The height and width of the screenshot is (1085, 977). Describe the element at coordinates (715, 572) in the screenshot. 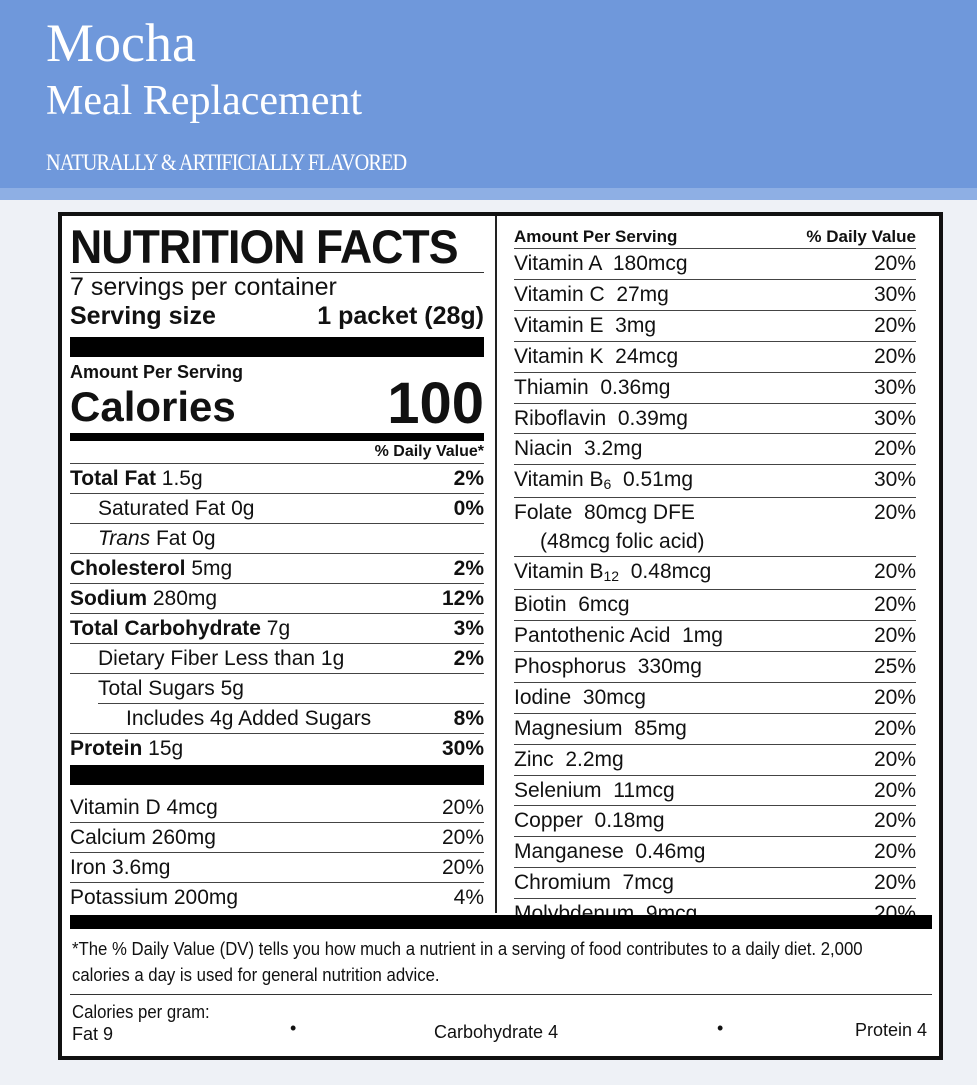

I see `vitamin-row-b12: Vitamin B12 0.48mcg 20%` at that location.